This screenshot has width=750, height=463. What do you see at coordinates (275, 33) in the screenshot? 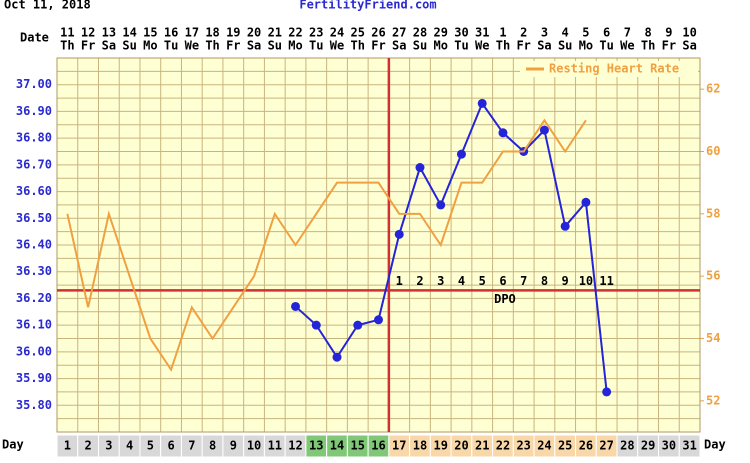
I see `date-label: 21` at bounding box center [275, 33].